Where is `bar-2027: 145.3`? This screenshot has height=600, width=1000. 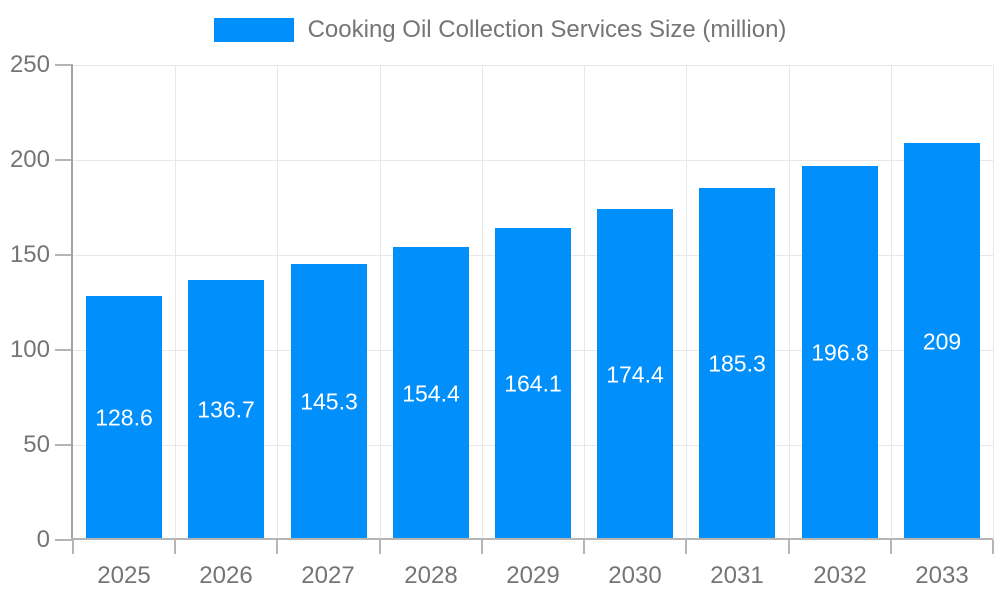
bar-2027: 145.3 is located at coordinates (329, 402).